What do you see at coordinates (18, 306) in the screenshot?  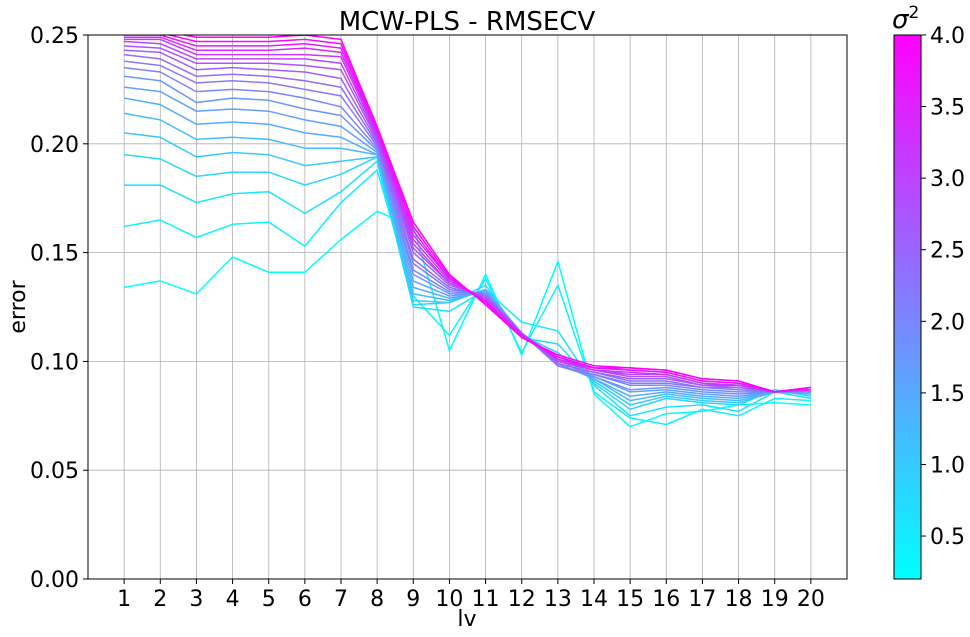 I see `y-axis-label: error` at bounding box center [18, 306].